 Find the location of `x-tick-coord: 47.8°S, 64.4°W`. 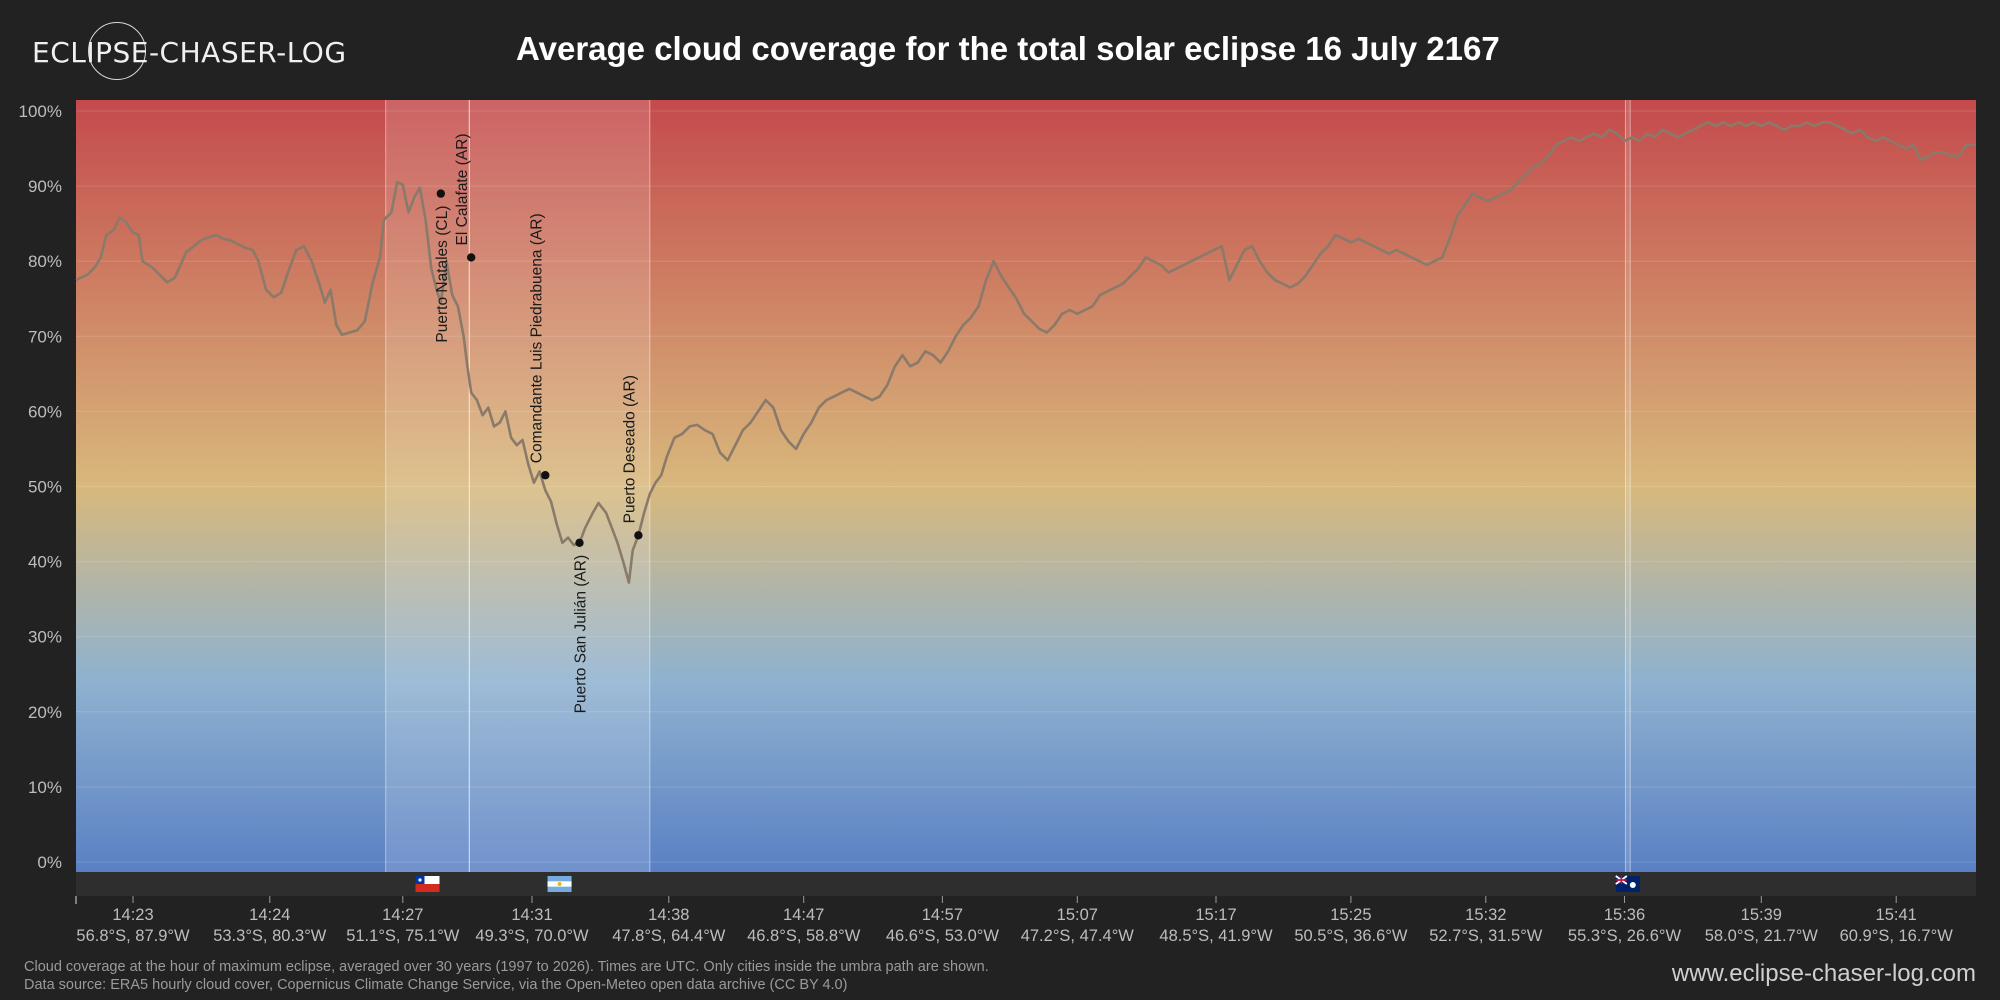

x-tick-coord: 47.8°S, 64.4°W is located at coordinates (669, 936).